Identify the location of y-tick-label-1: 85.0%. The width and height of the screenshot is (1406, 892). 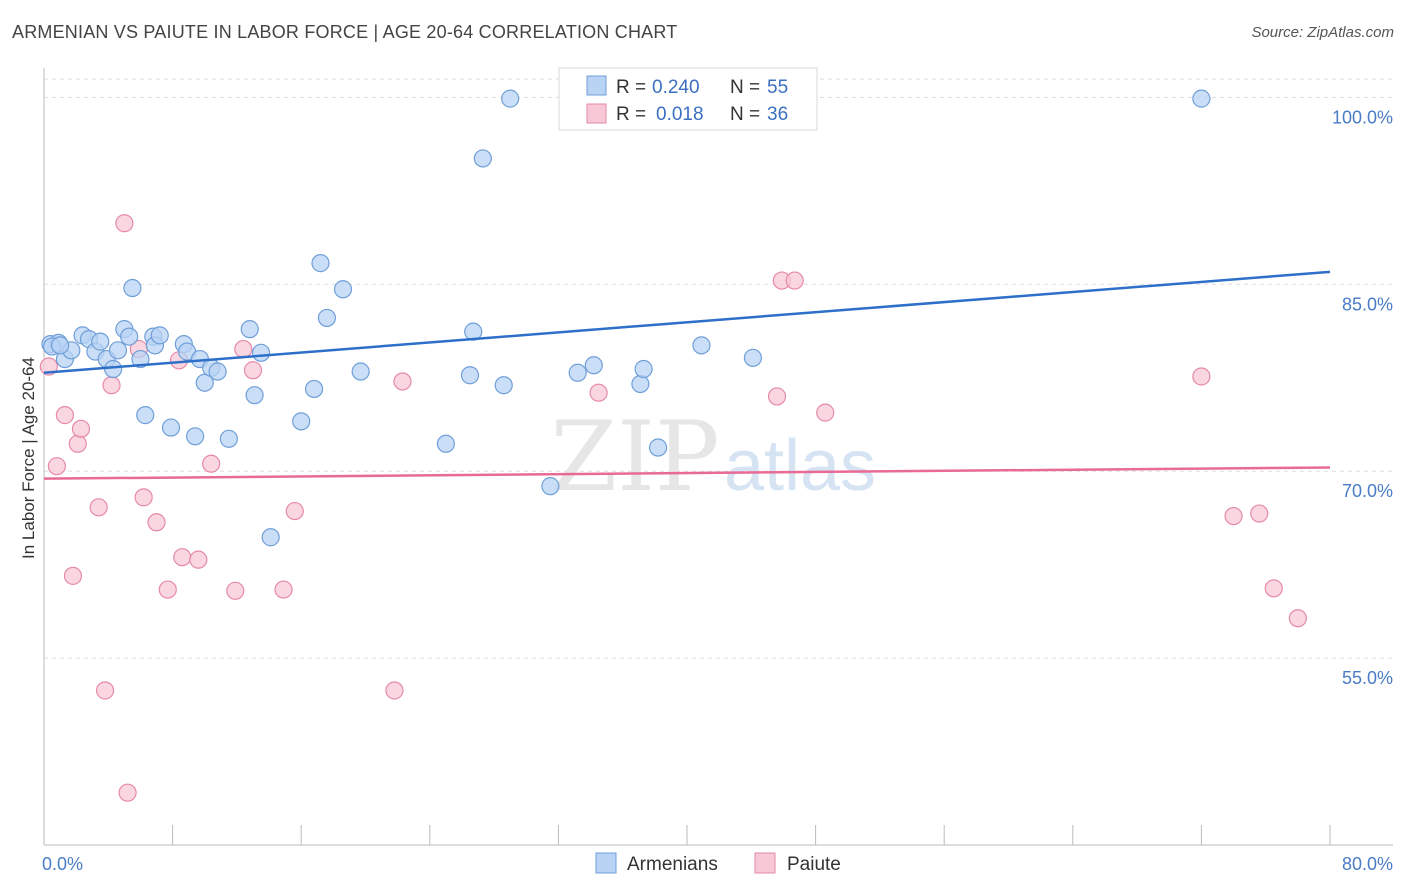
(1367, 304).